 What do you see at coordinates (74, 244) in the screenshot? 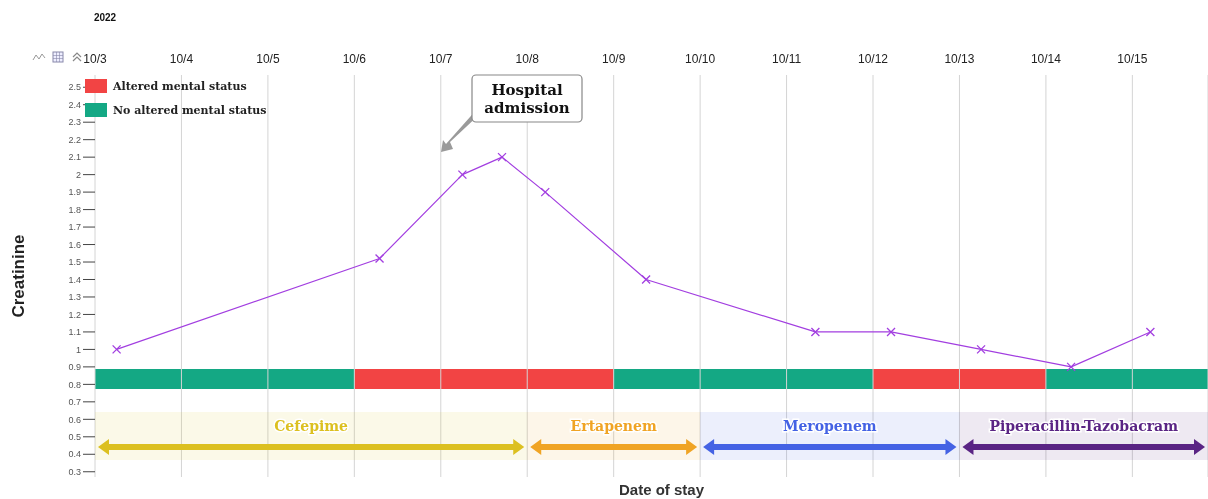
I see `y-tick-label: 1.6` at bounding box center [74, 244].